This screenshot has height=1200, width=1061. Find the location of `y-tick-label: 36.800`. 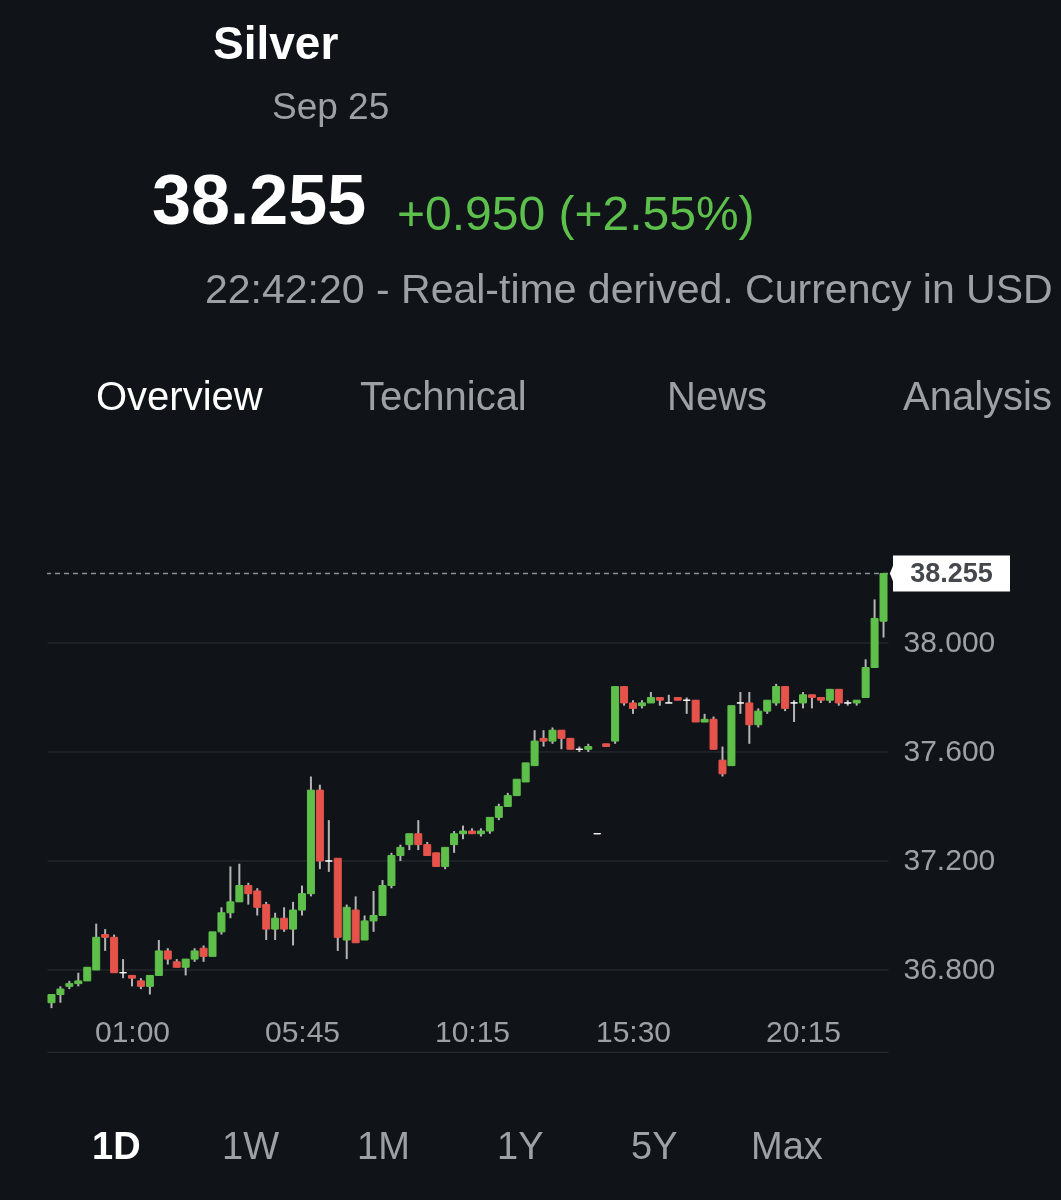

y-tick-label: 36.800 is located at coordinates (949, 969).